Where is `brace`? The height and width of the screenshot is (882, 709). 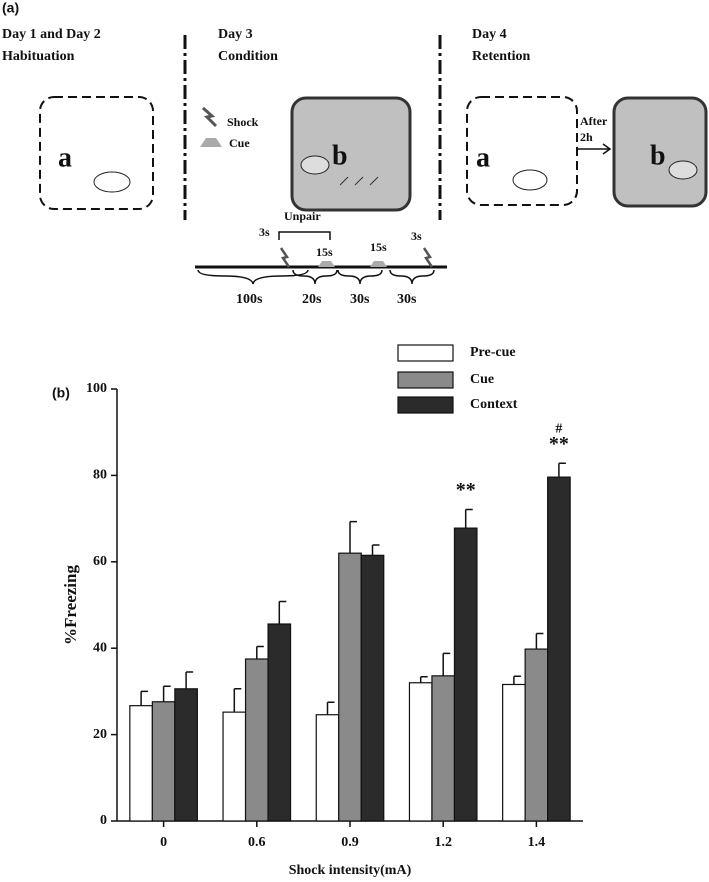 brace is located at coordinates (316, 277).